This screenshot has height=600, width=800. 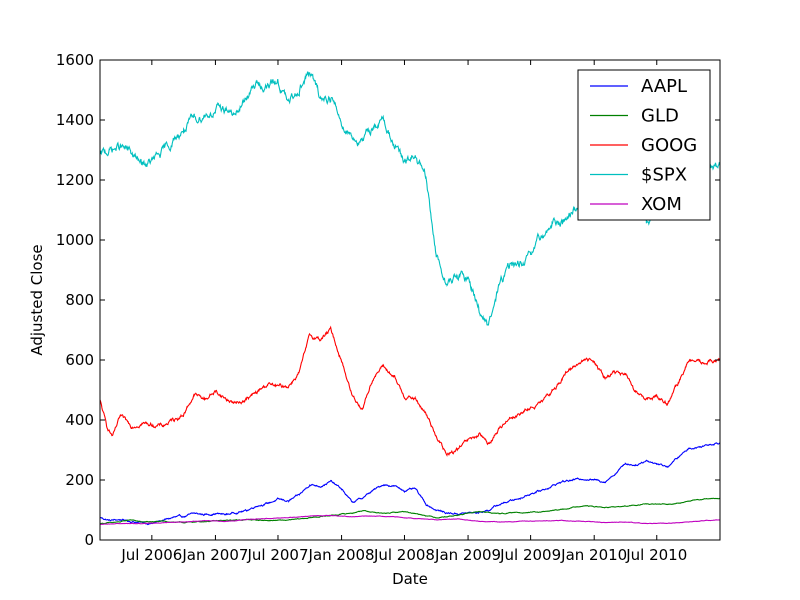 I want to click on y-tick-label: 0, so click(x=89, y=540).